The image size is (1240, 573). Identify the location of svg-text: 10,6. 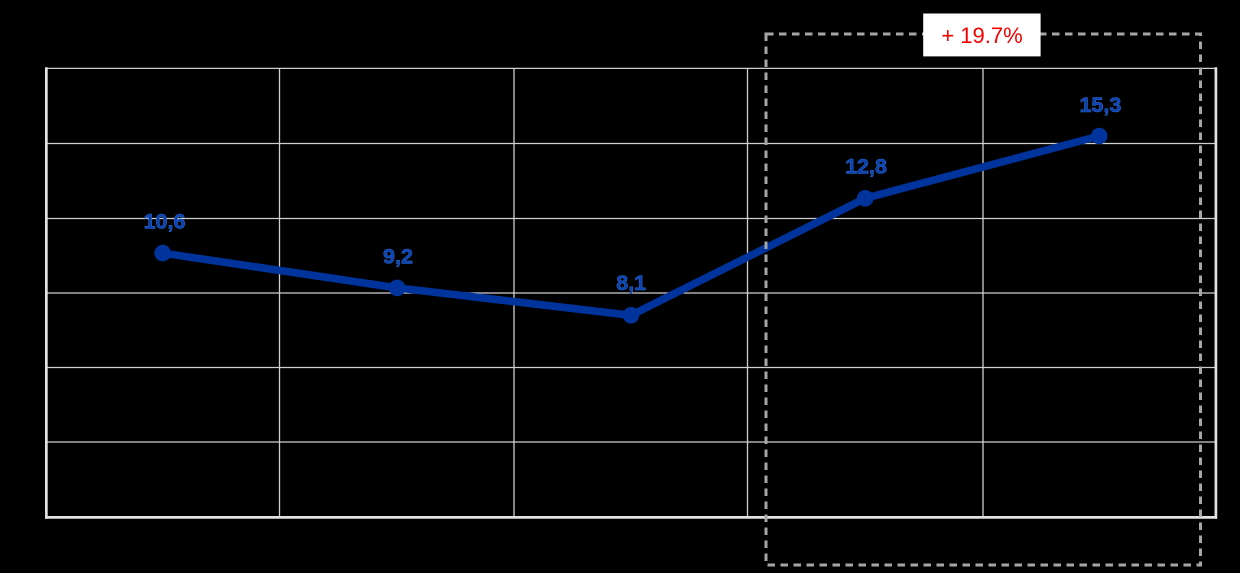
(165, 222).